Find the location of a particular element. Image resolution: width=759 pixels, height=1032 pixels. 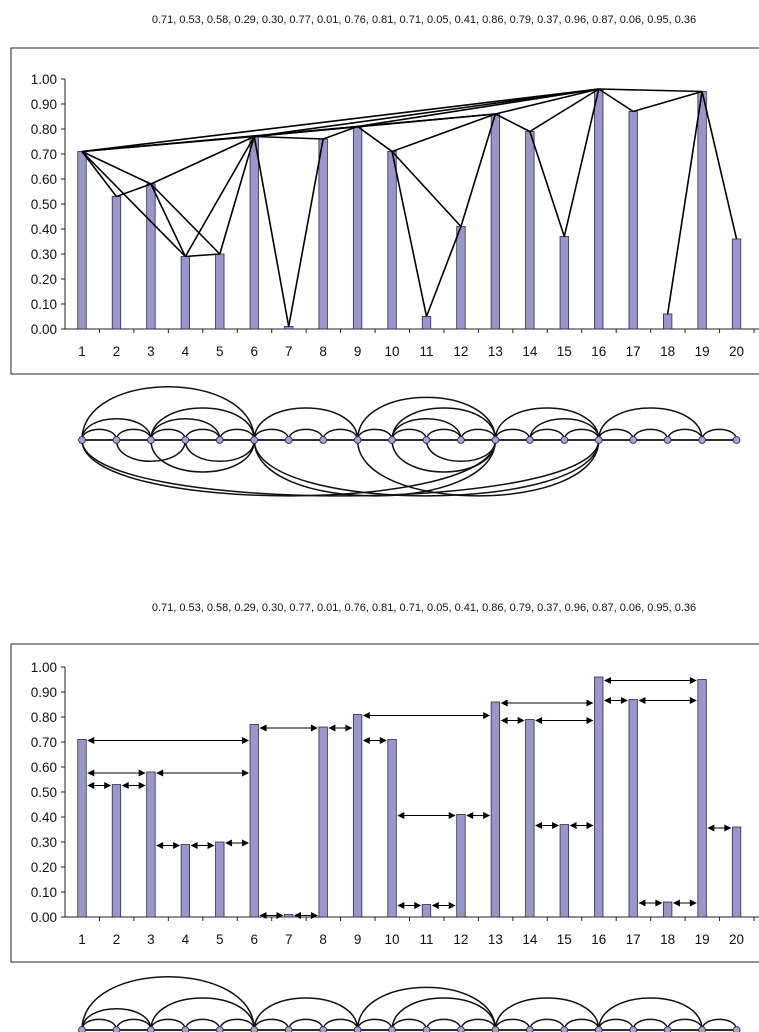

y-tick-label: 0.70 is located at coordinates (44, 154).